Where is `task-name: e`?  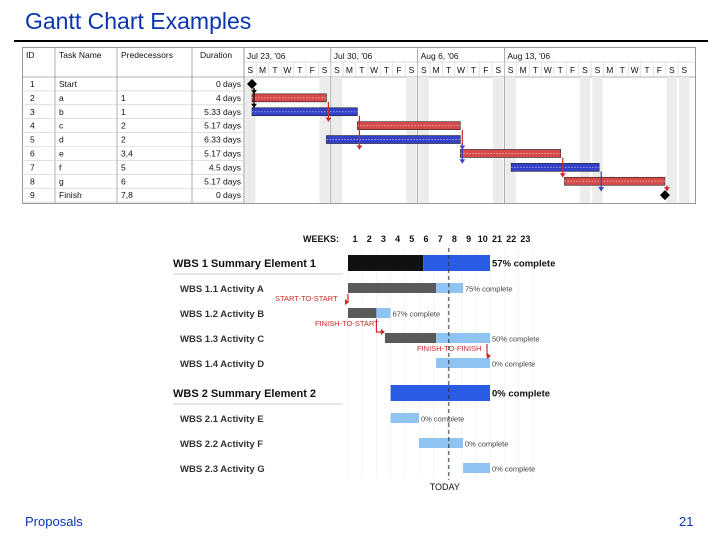 task-name: e is located at coordinates (61, 154).